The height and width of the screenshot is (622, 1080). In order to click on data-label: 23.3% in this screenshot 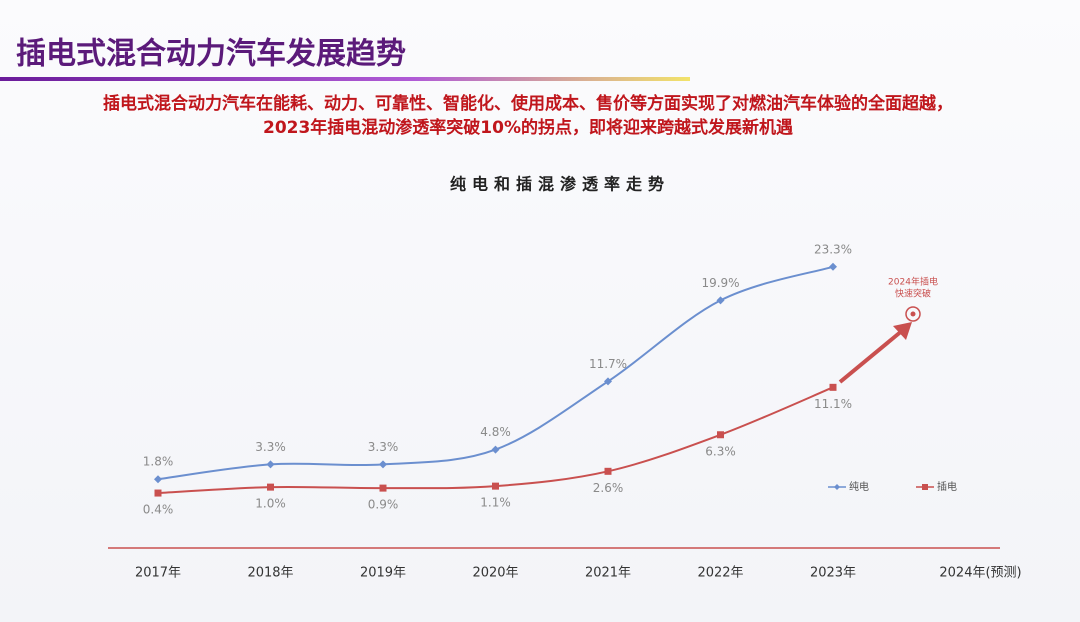, I will do `click(833, 249)`.